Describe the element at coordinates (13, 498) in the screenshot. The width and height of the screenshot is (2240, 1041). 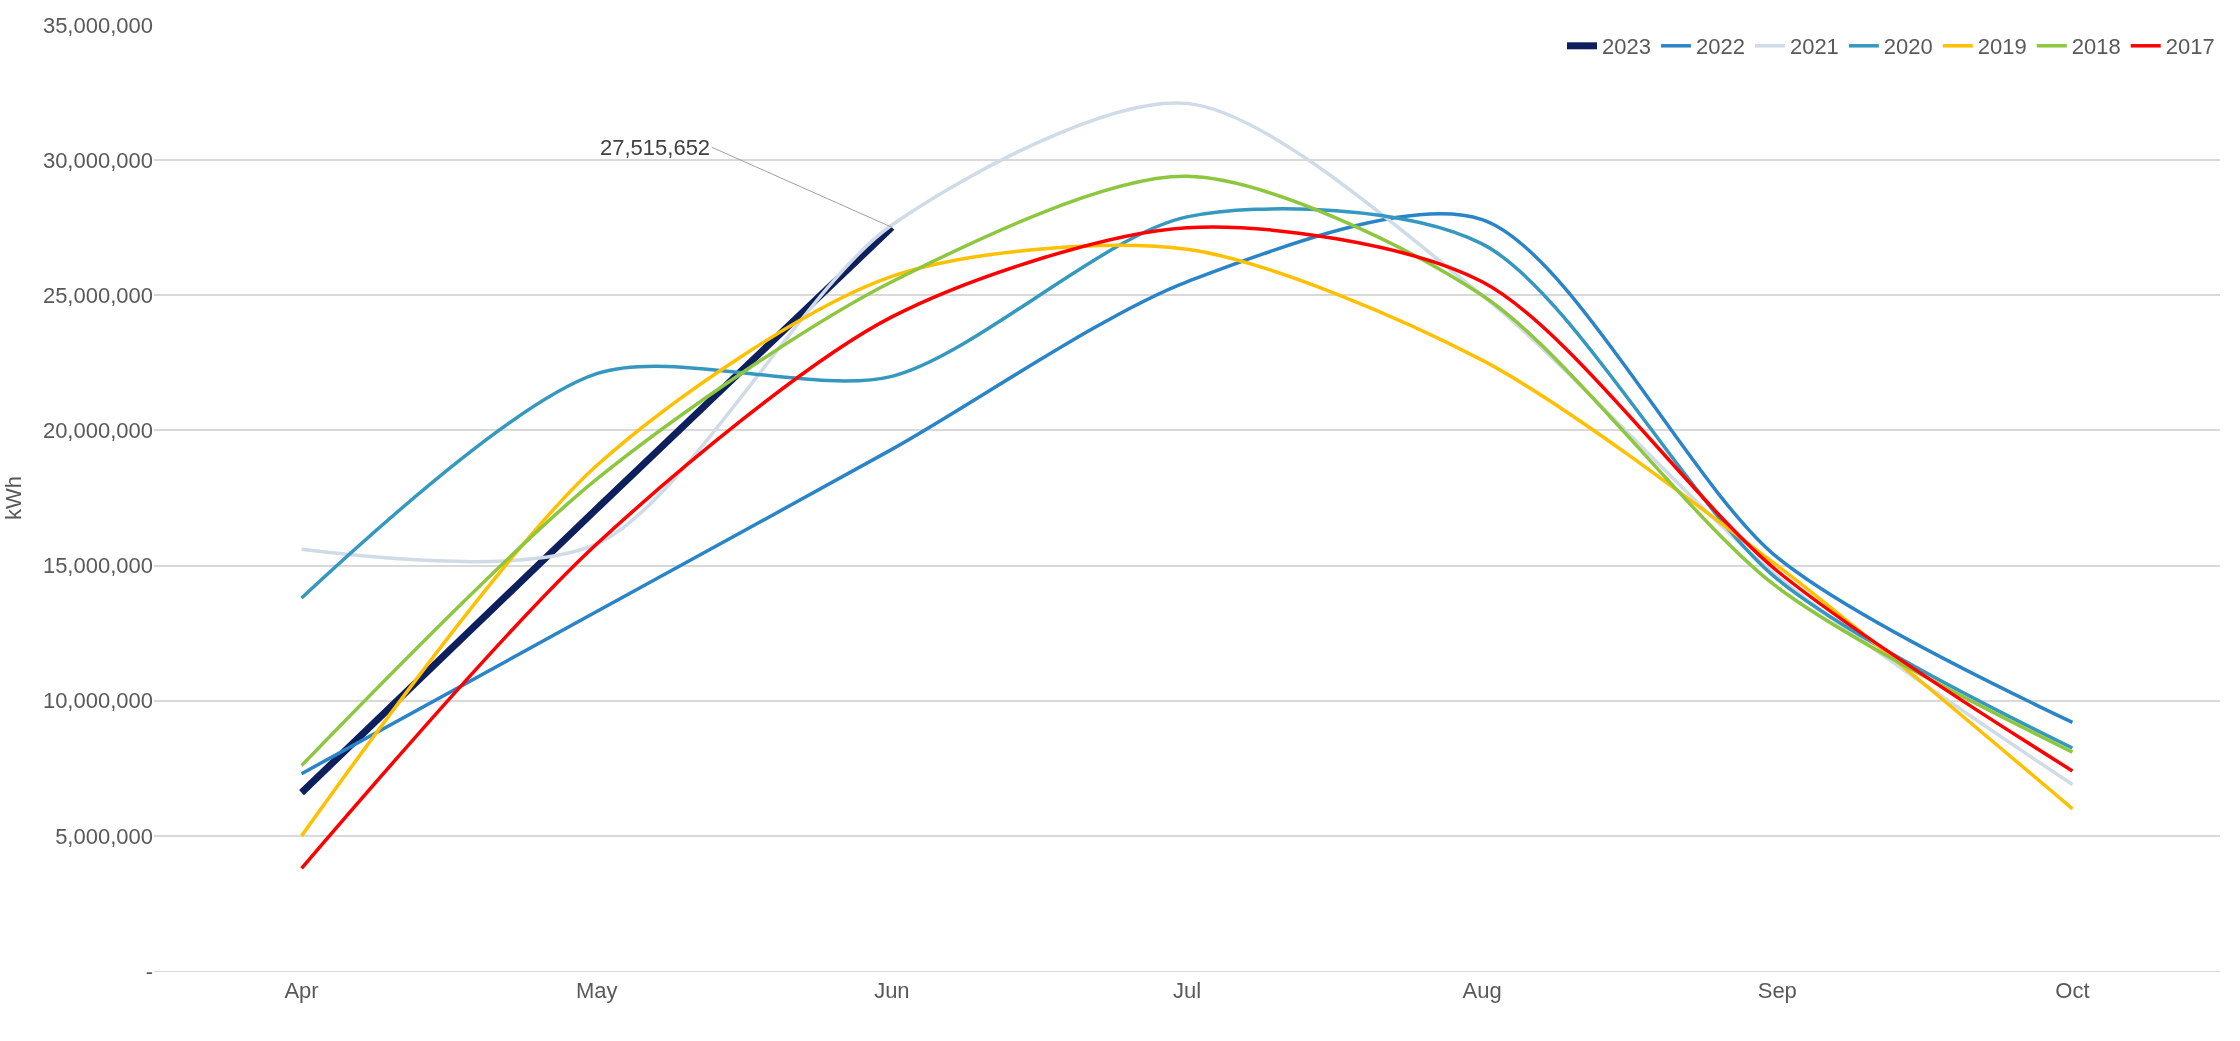
I see `y-axis-title: kWh` at that location.